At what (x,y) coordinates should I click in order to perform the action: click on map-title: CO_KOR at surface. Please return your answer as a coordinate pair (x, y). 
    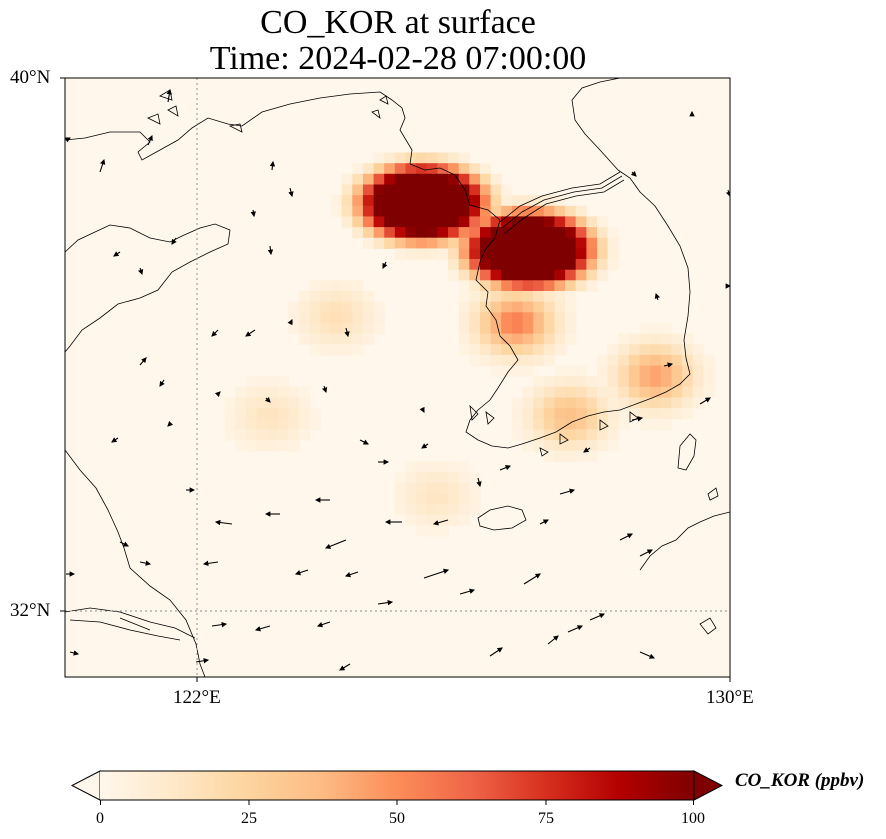
    Looking at the image, I should click on (398, 22).